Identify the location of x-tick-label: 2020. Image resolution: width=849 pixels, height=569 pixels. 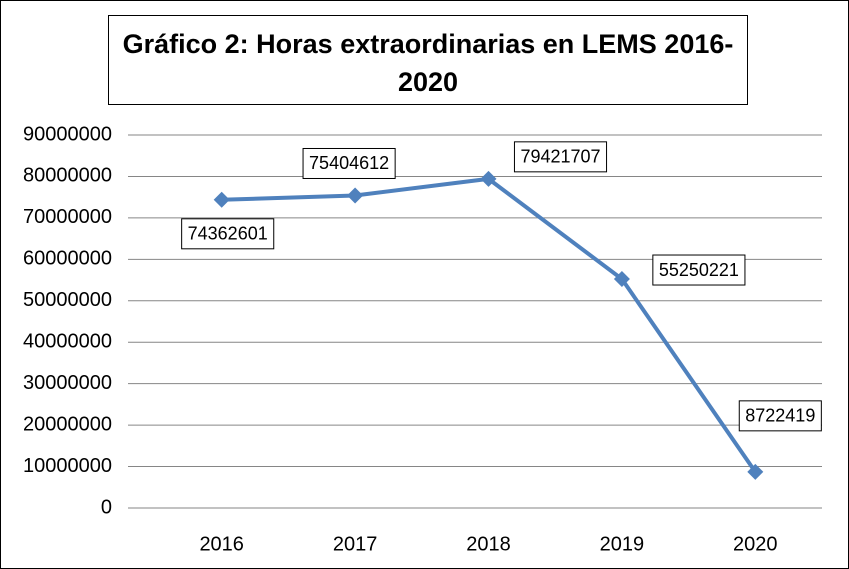
(755, 544).